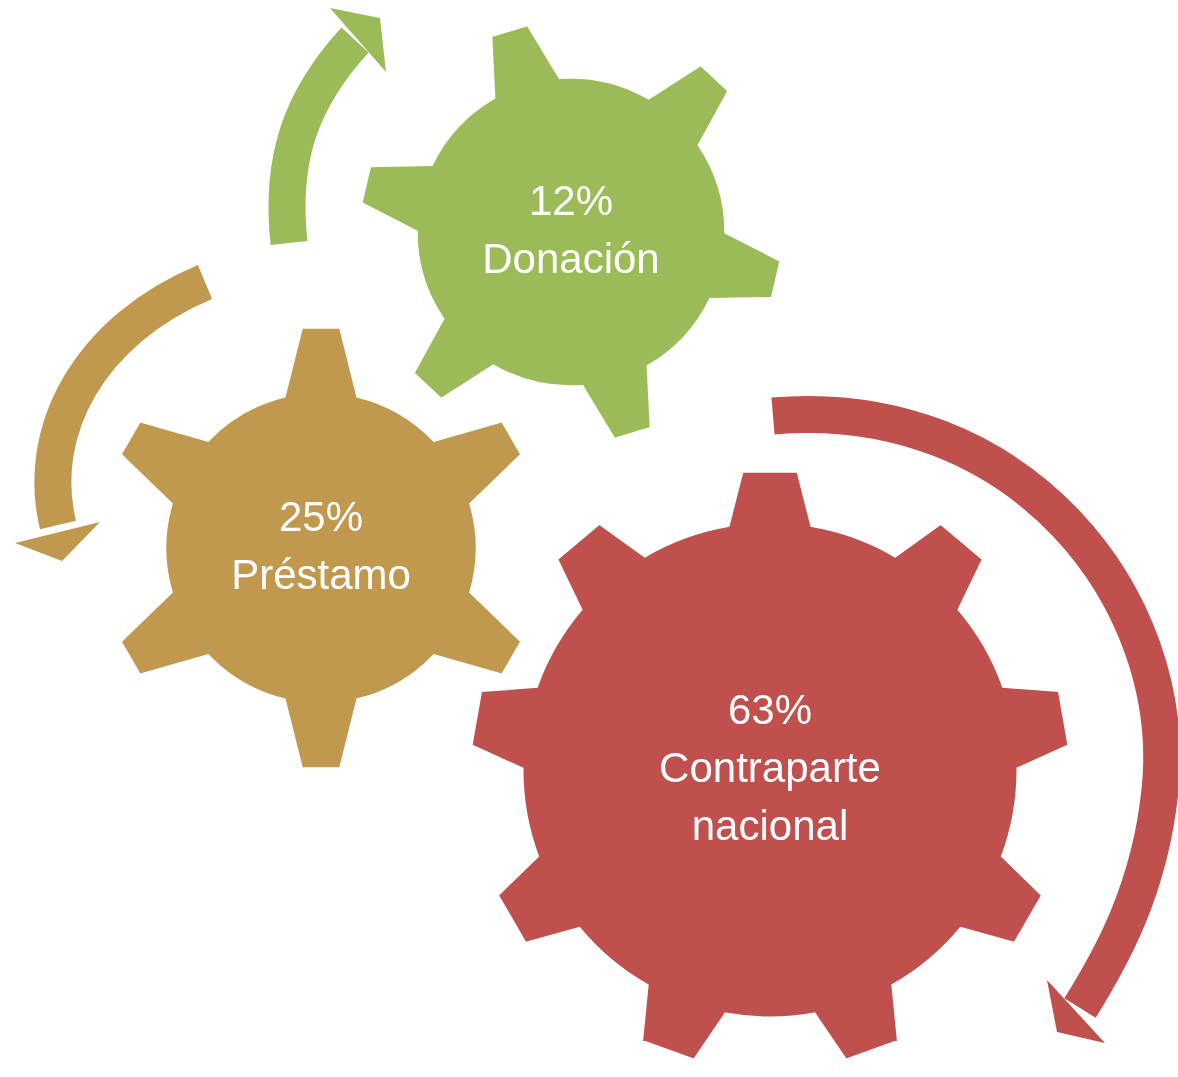 This screenshot has height=1077, width=1178. What do you see at coordinates (571, 258) in the screenshot?
I see `category-label: Donación` at bounding box center [571, 258].